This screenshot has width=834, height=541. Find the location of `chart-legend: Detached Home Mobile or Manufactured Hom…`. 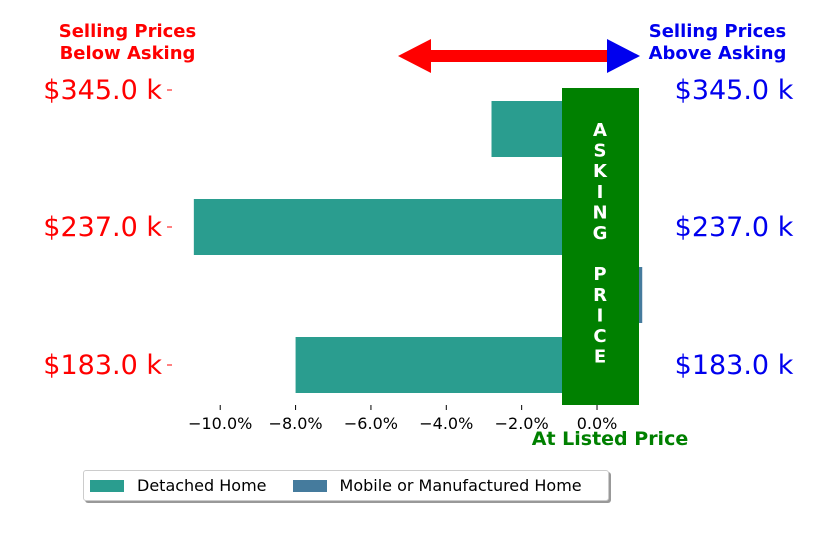

chart-legend: Detached Home Mobile or Manufactured Hom… is located at coordinates (346, 485).